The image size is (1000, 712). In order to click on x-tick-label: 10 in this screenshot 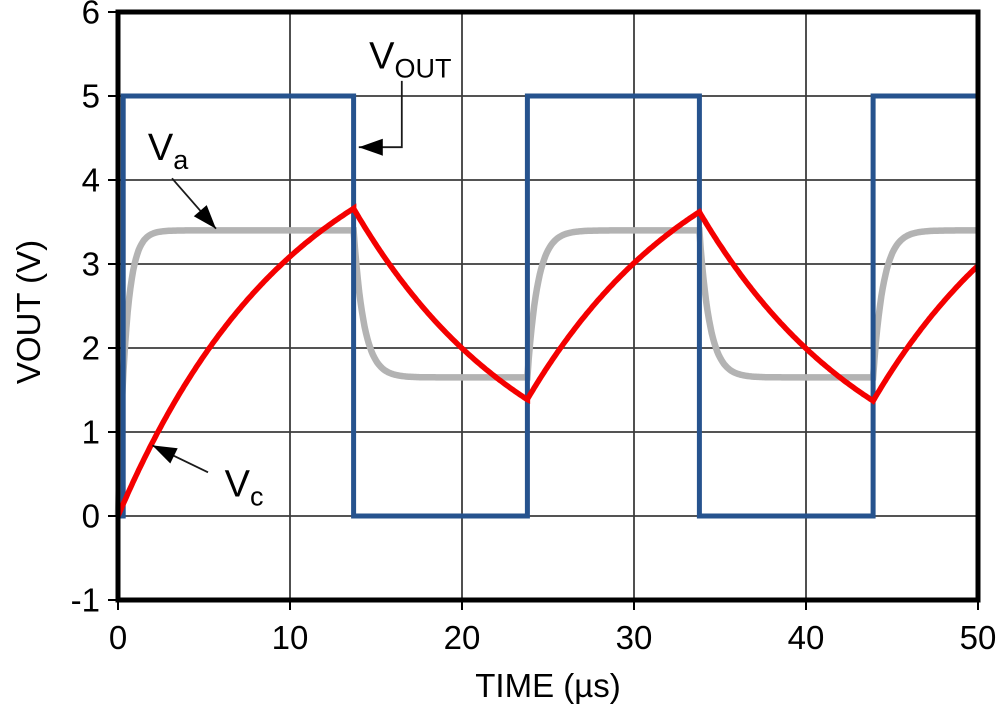, I will do `click(290, 637)`.